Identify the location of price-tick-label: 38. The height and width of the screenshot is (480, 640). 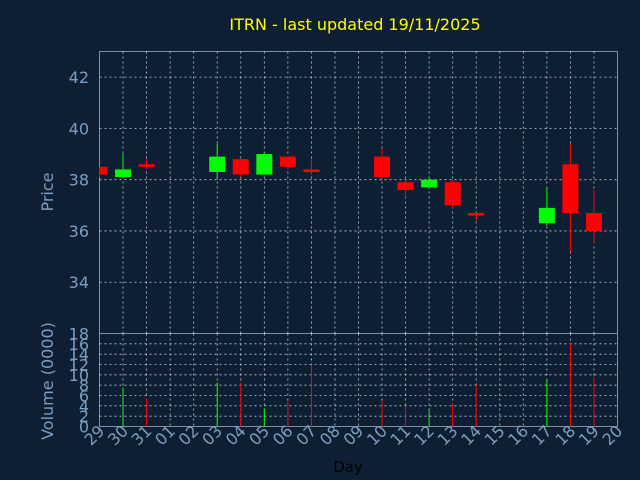
(79, 180).